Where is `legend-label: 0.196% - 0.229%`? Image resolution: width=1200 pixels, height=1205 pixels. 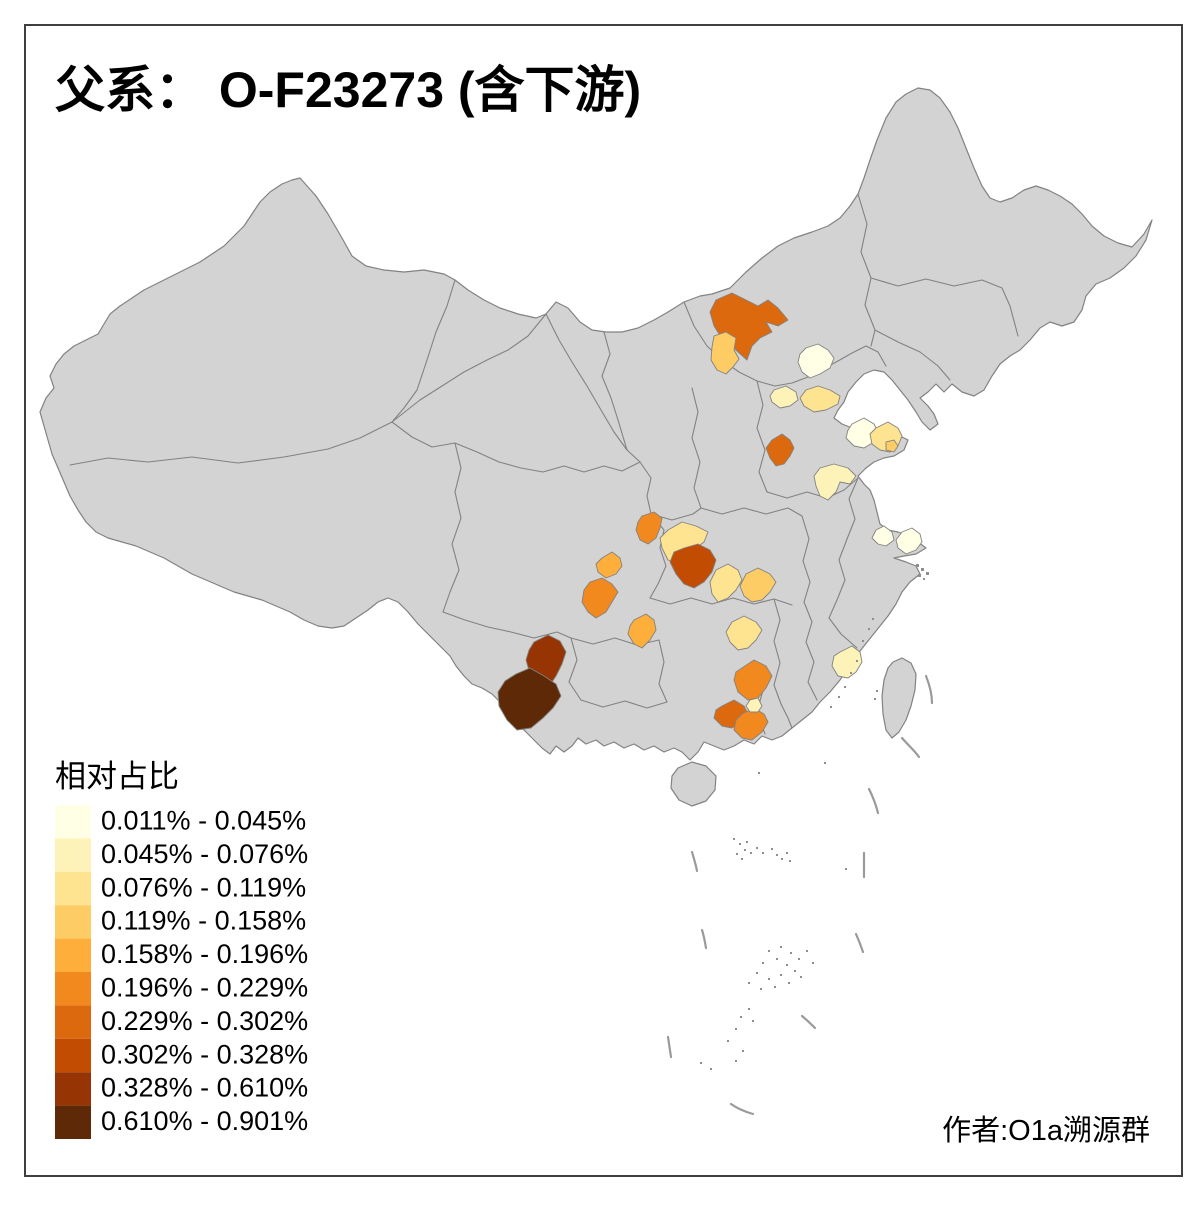 legend-label: 0.196% - 0.229% is located at coordinates (204, 988).